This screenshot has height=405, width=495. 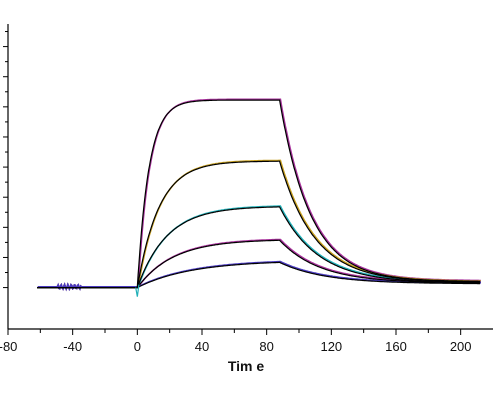 What do you see at coordinates (331, 346) in the screenshot?
I see `x-tick-label: 120` at bounding box center [331, 346].